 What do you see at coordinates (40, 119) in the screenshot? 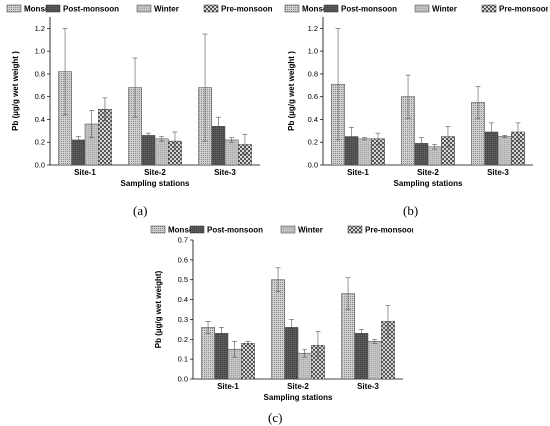
I see `chart-a-ytick-label: 0.4` at bounding box center [40, 119].